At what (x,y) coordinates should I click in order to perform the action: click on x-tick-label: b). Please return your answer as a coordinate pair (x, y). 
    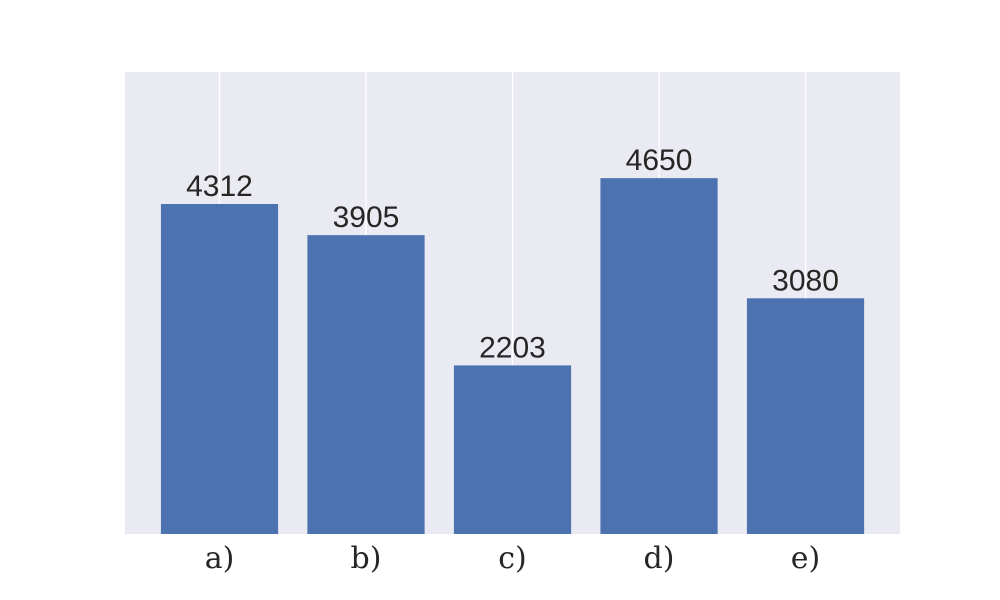
    Looking at the image, I should click on (366, 558).